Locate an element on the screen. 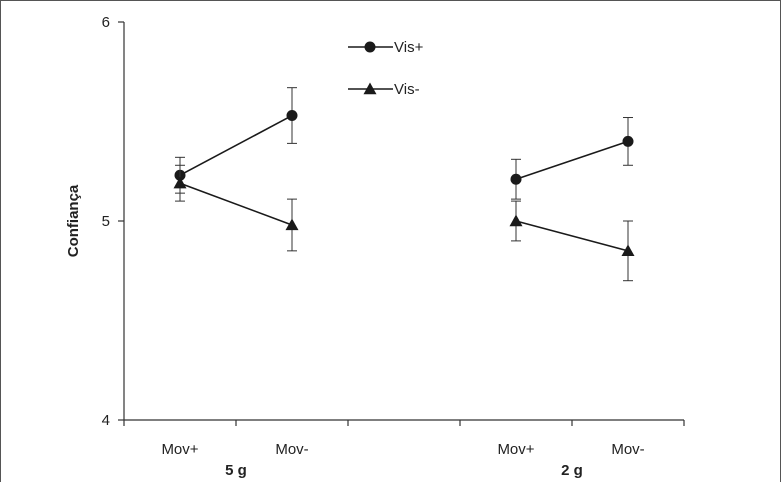  y-axis-label: Confiança is located at coordinates (73, 220).